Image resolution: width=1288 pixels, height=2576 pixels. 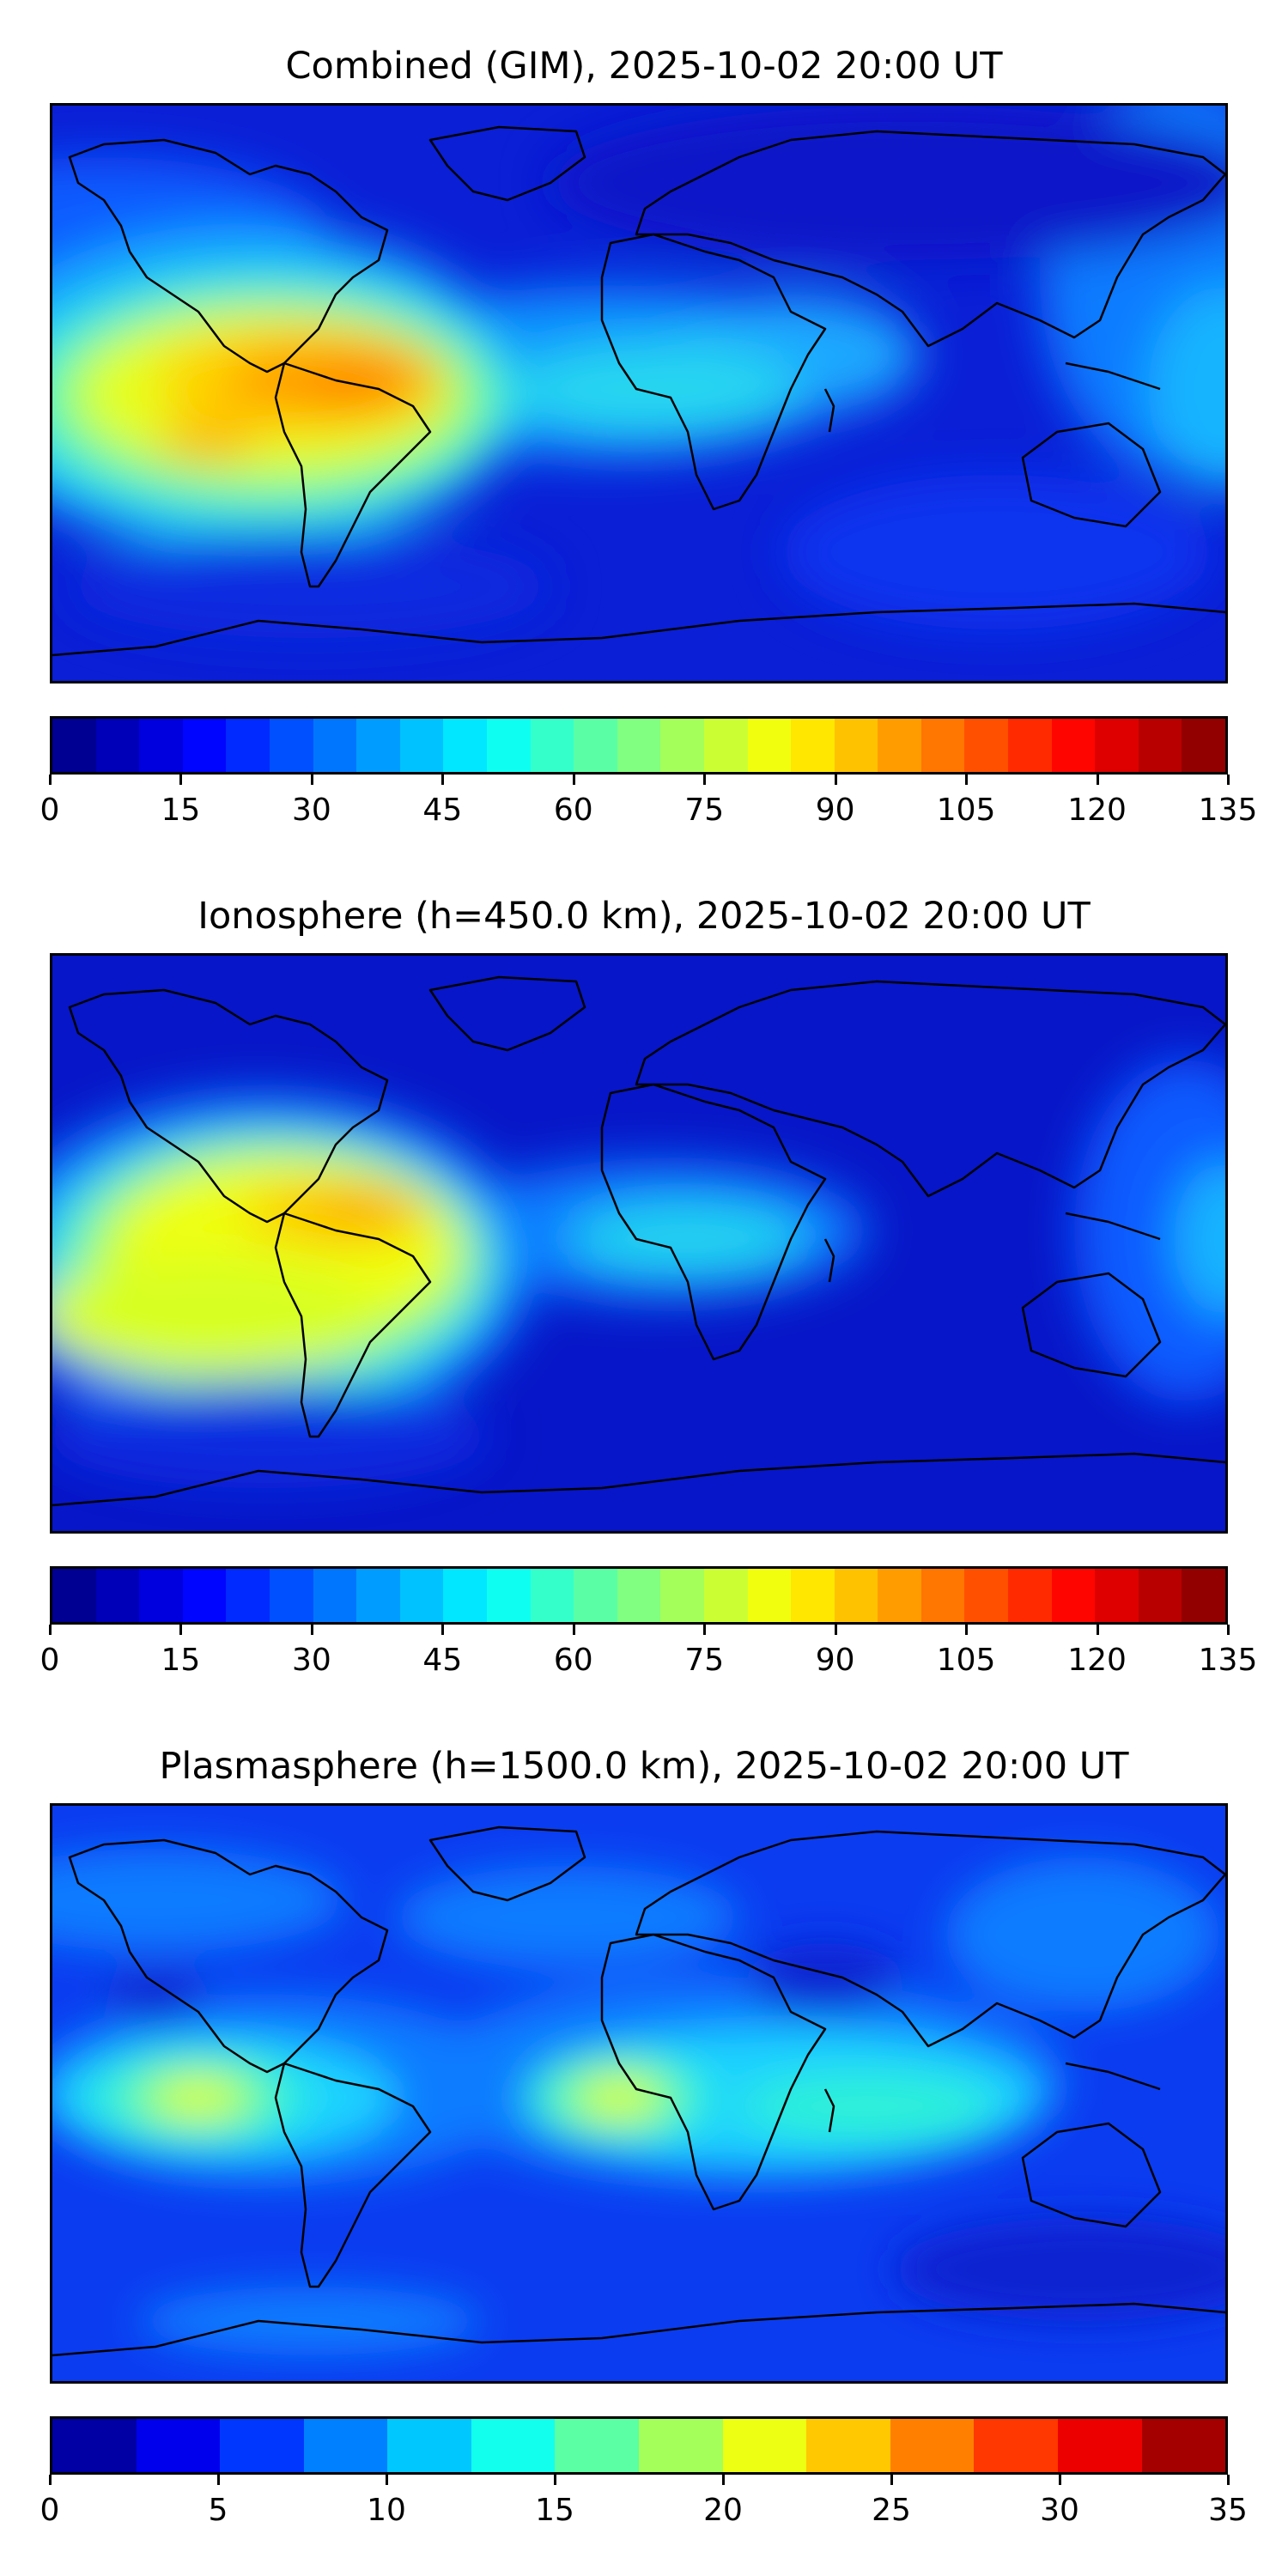 I want to click on colorbar-combined, so click(x=639, y=746).